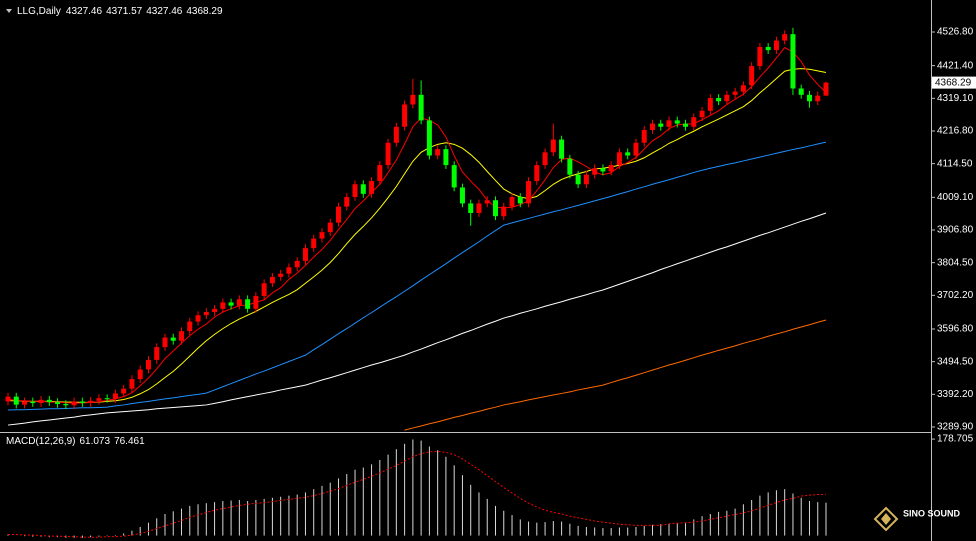 This screenshot has width=976, height=541. What do you see at coordinates (955, 32) in the screenshot?
I see `y-tick-label: 4526.80` at bounding box center [955, 32].